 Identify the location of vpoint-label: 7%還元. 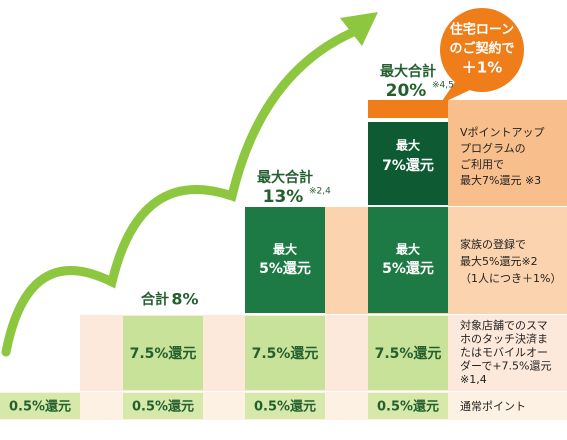
(408, 165).